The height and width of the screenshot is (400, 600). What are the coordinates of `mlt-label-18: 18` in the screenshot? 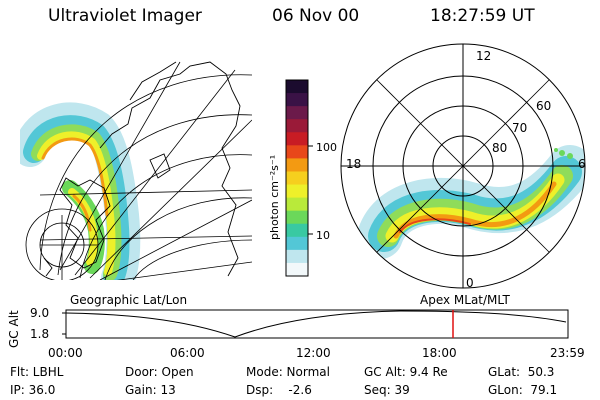 It's located at (353, 164).